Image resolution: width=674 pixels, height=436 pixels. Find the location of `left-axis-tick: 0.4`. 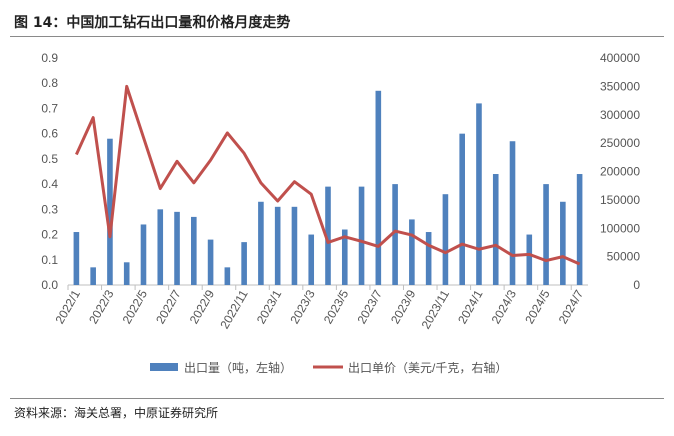

left-axis-tick: 0.4 is located at coordinates (49, 184).